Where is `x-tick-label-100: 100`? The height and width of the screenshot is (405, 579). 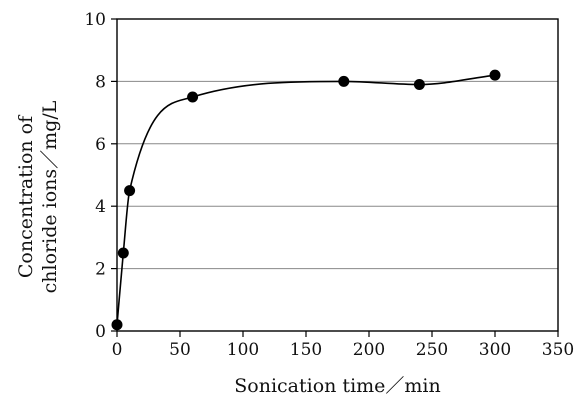 x-tick-label-100: 100 is located at coordinates (243, 350).